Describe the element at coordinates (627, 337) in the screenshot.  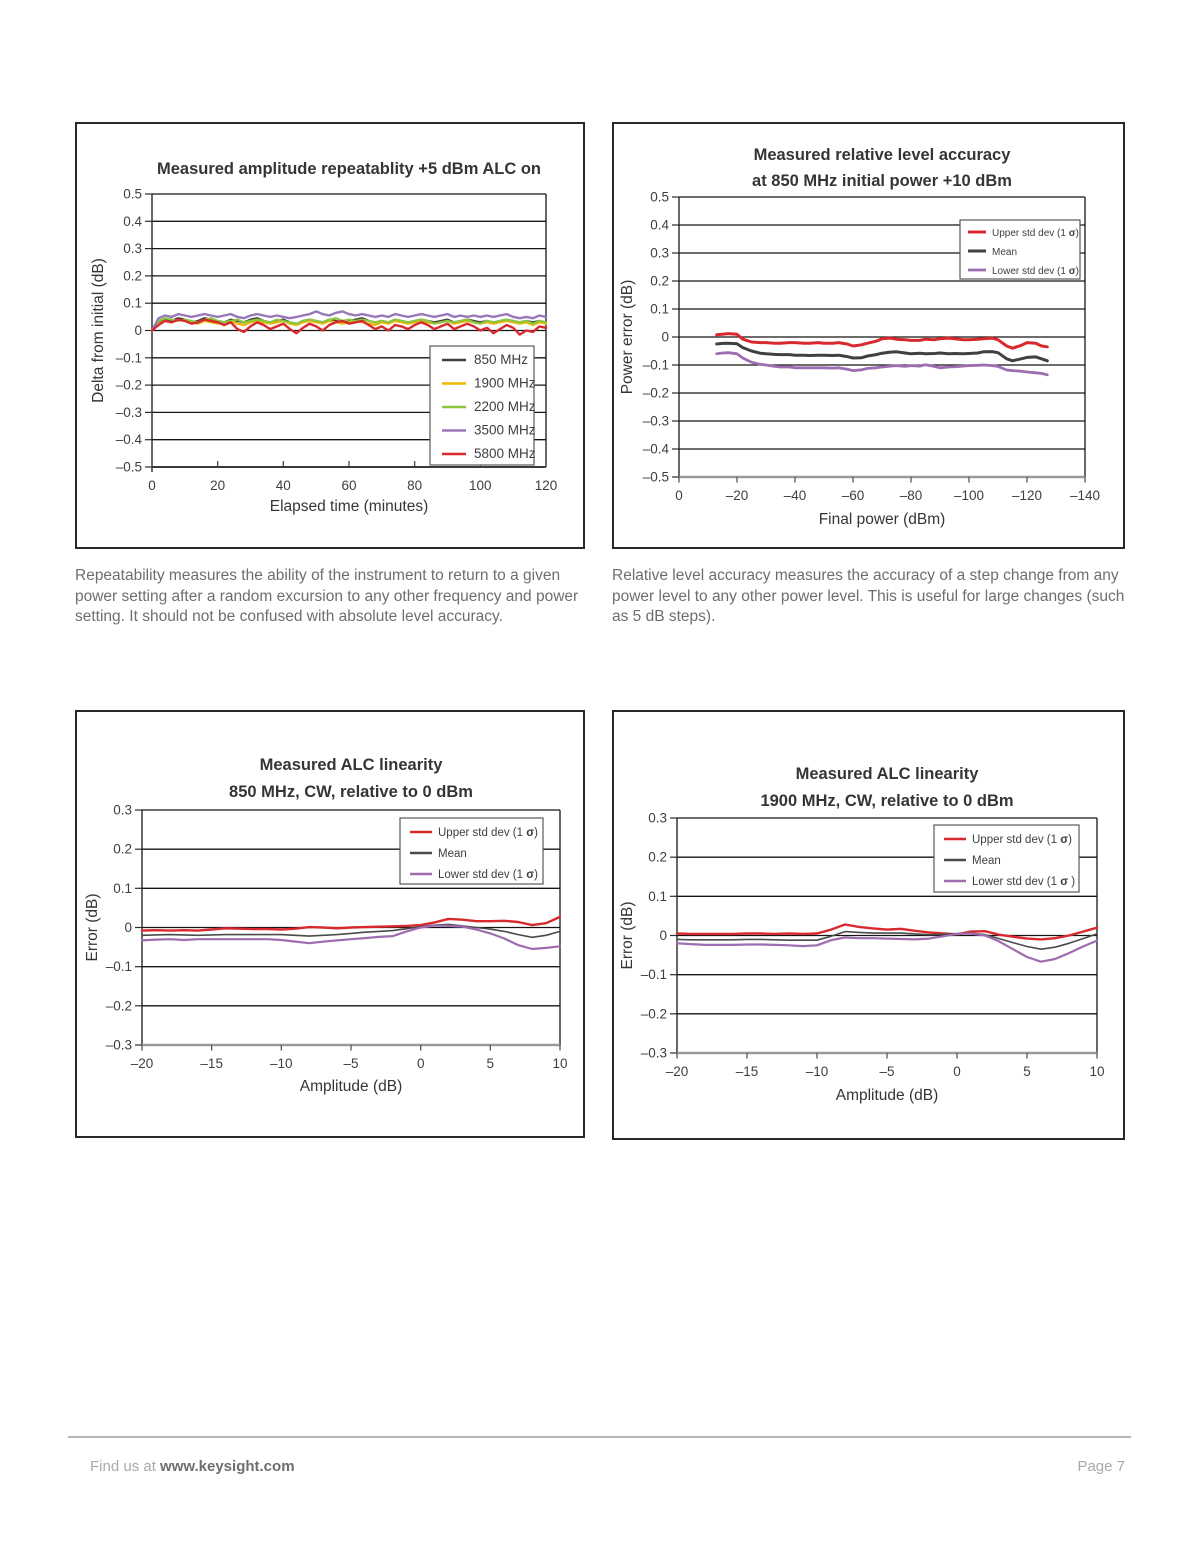
I see `y-axis-title: Power error (dB)` at that location.